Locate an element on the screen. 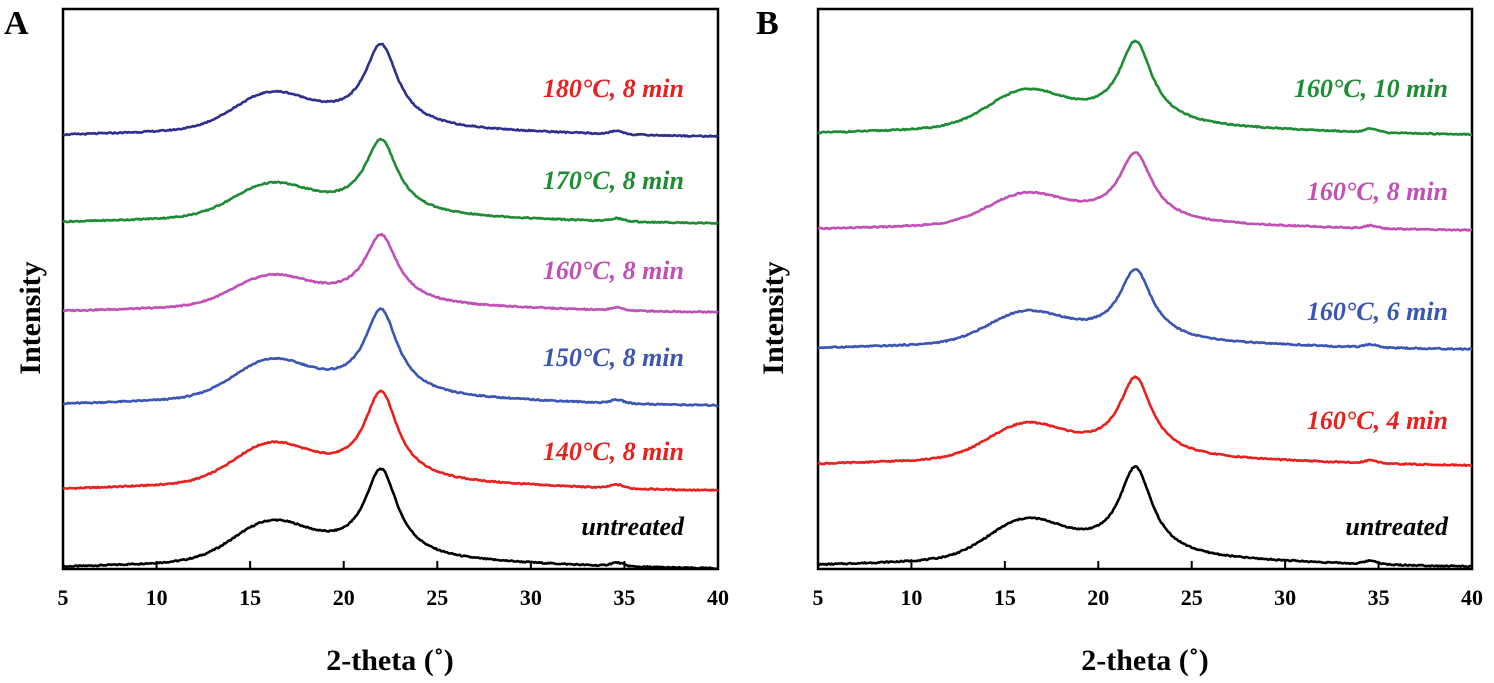  panel-b-x-axis-title: 2-theta (˚) is located at coordinates (1144, 660).